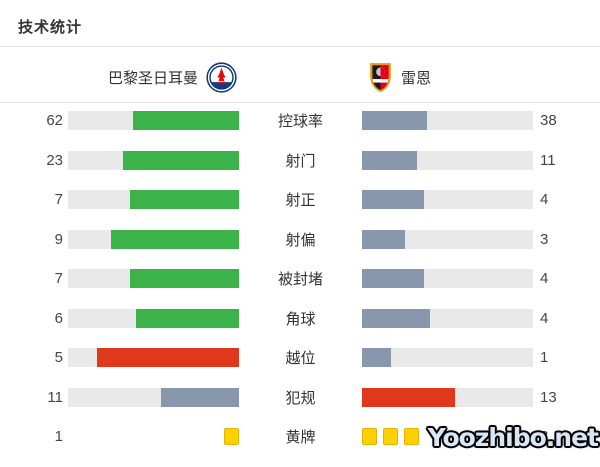 This screenshot has width=600, height=467. I want to click on stat-label: 黄牌, so click(300, 437).